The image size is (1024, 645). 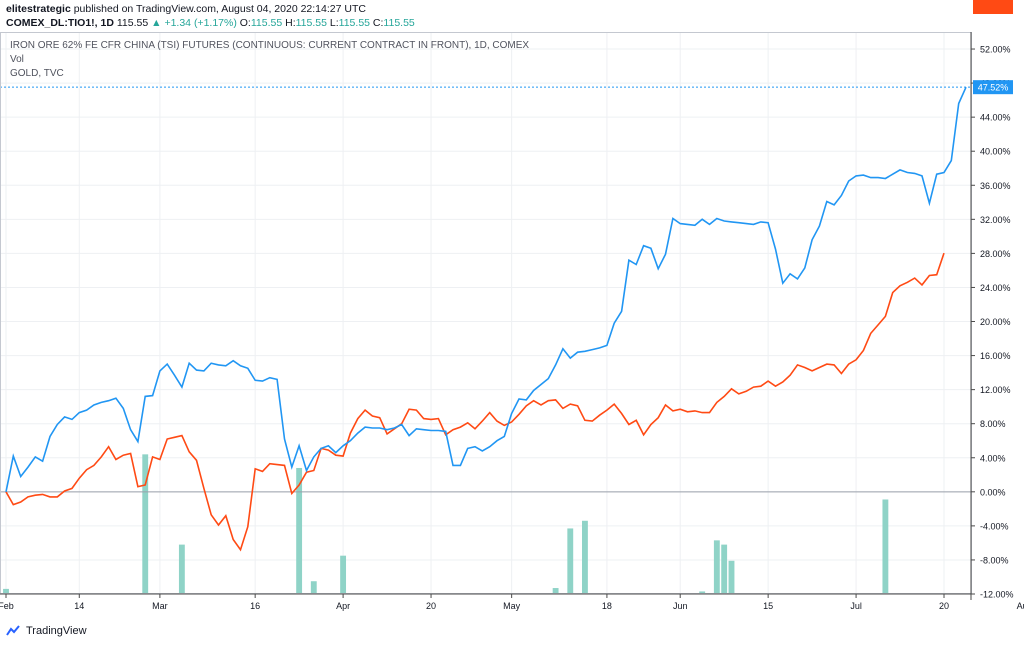 I want to click on high-value: 115.55, so click(x=311, y=23).